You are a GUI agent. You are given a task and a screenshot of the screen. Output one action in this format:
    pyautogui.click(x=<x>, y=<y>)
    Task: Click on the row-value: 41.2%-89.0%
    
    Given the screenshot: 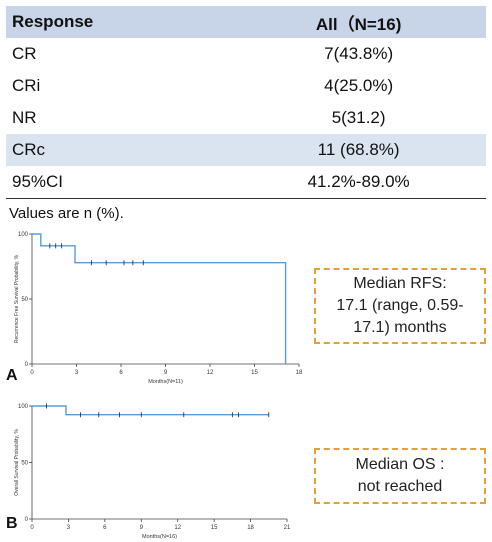 What is the action you would take?
    pyautogui.click(x=331, y=182)
    